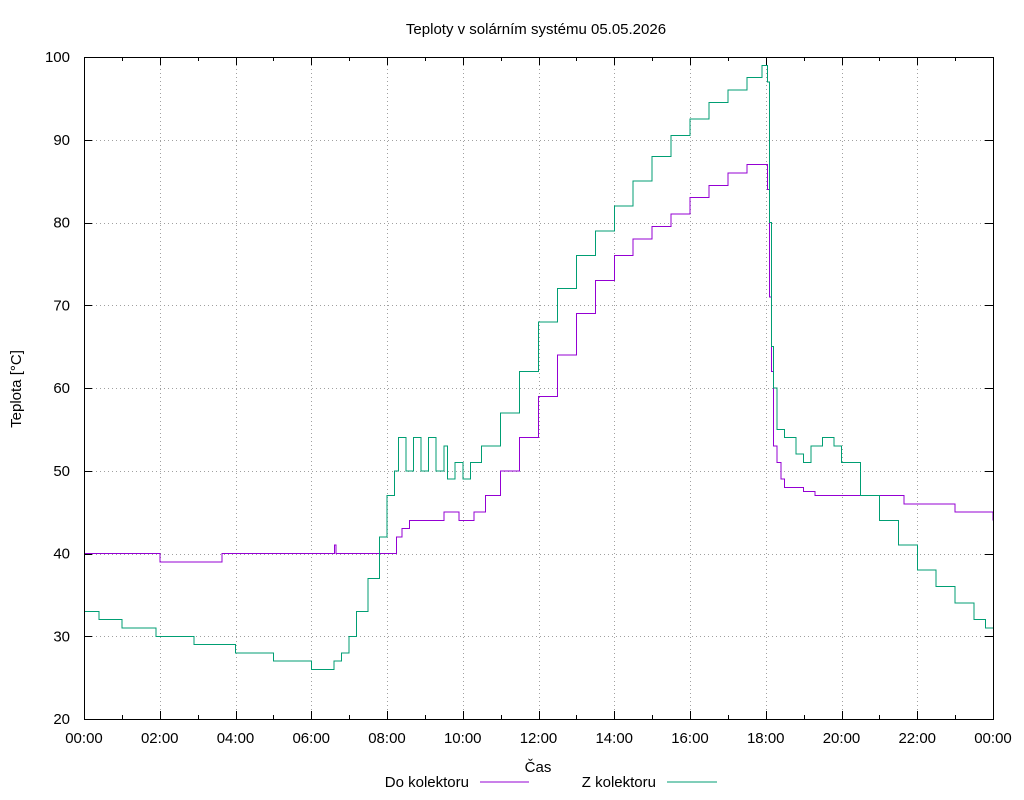 This screenshot has height=800, width=1024. What do you see at coordinates (61, 554) in the screenshot?
I see `y-tick-label: 40` at bounding box center [61, 554].